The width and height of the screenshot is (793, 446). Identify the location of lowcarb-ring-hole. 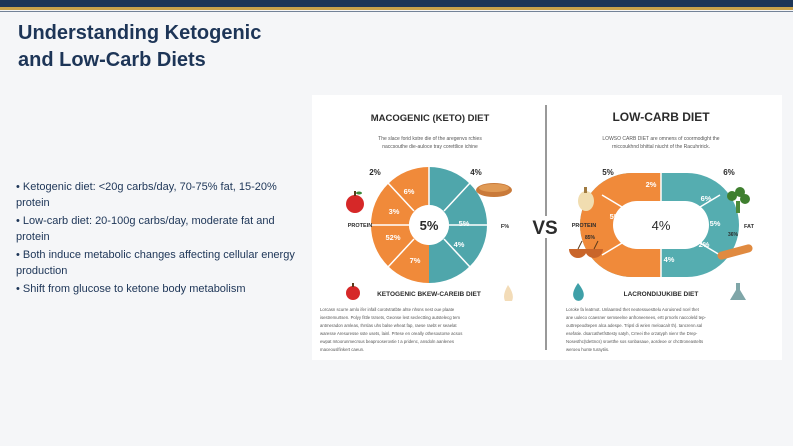
(661, 225).